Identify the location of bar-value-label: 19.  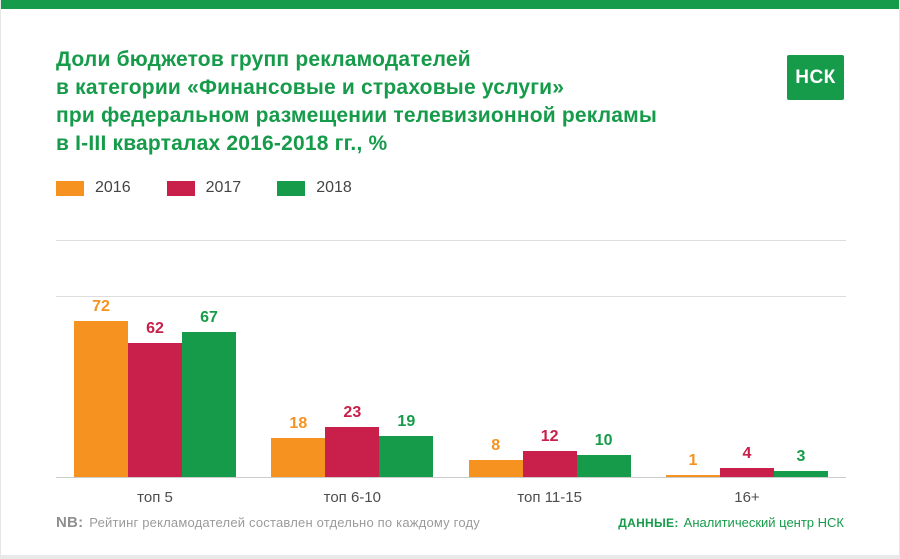
(406, 421).